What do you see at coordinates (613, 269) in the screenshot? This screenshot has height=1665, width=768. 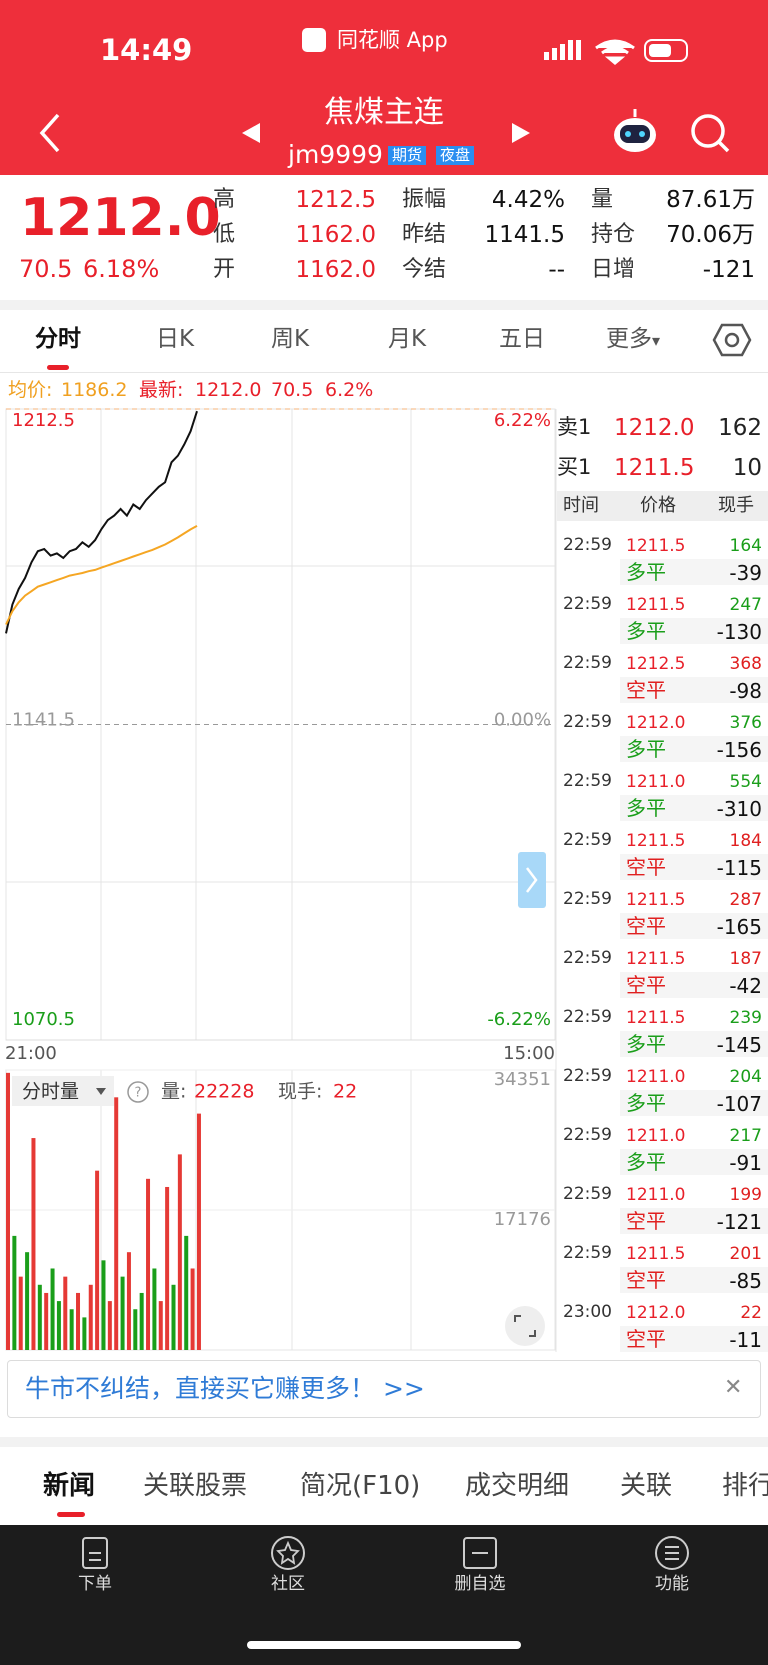 I see `stat-label: 日增` at bounding box center [613, 269].